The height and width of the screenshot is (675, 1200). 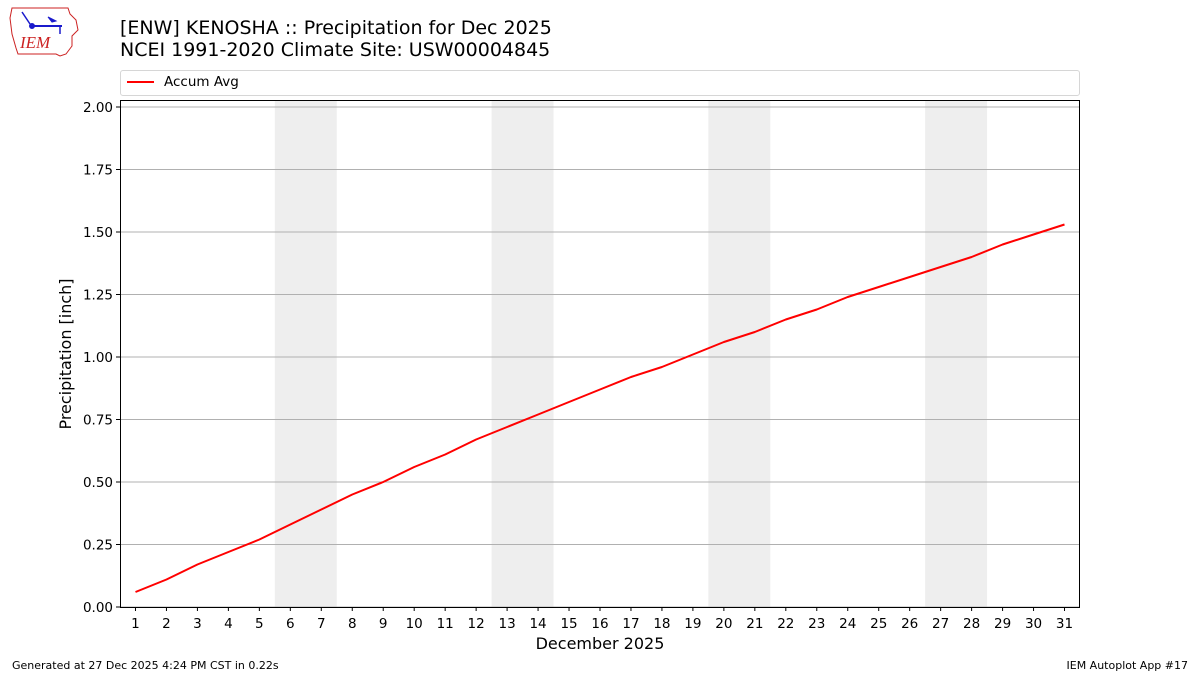 What do you see at coordinates (1064, 624) in the screenshot?
I see `x-tick-label: 31` at bounding box center [1064, 624].